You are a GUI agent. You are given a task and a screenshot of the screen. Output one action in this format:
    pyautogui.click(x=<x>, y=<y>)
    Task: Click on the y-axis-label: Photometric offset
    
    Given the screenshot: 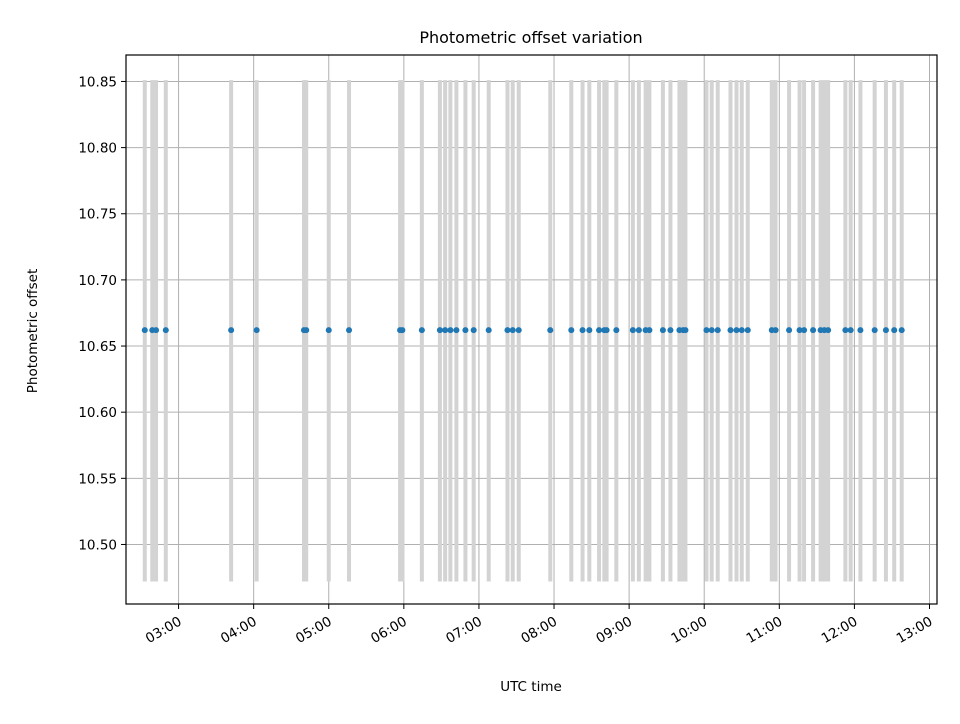 What is the action you would take?
    pyautogui.click(x=33, y=331)
    